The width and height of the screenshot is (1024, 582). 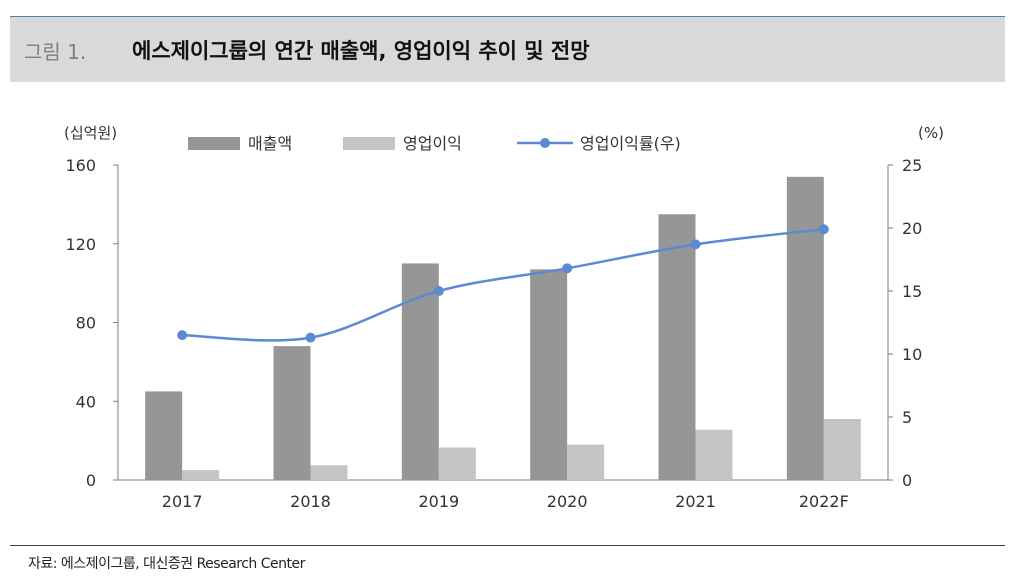 I want to click on operating-margin-point-2022F, so click(x=823, y=229).